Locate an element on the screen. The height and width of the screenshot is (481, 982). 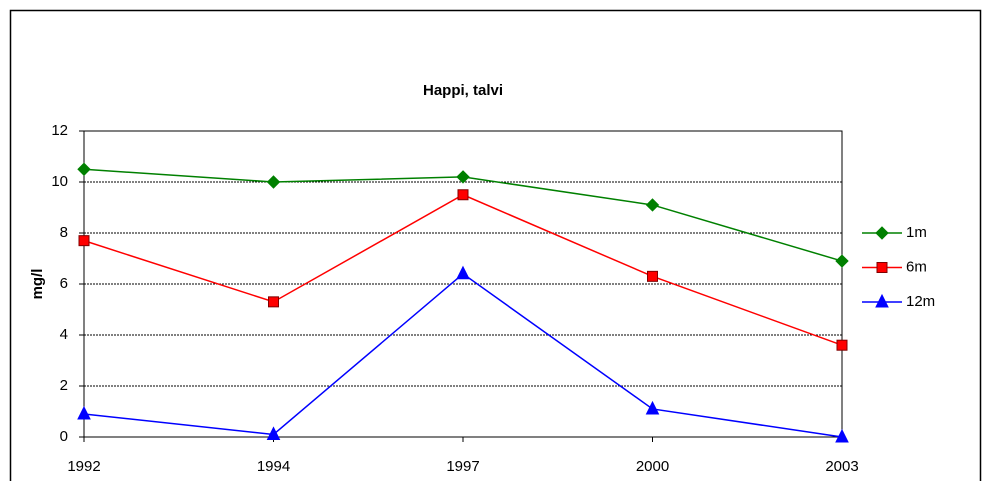
y-tick-label: 12 is located at coordinates (59, 130).